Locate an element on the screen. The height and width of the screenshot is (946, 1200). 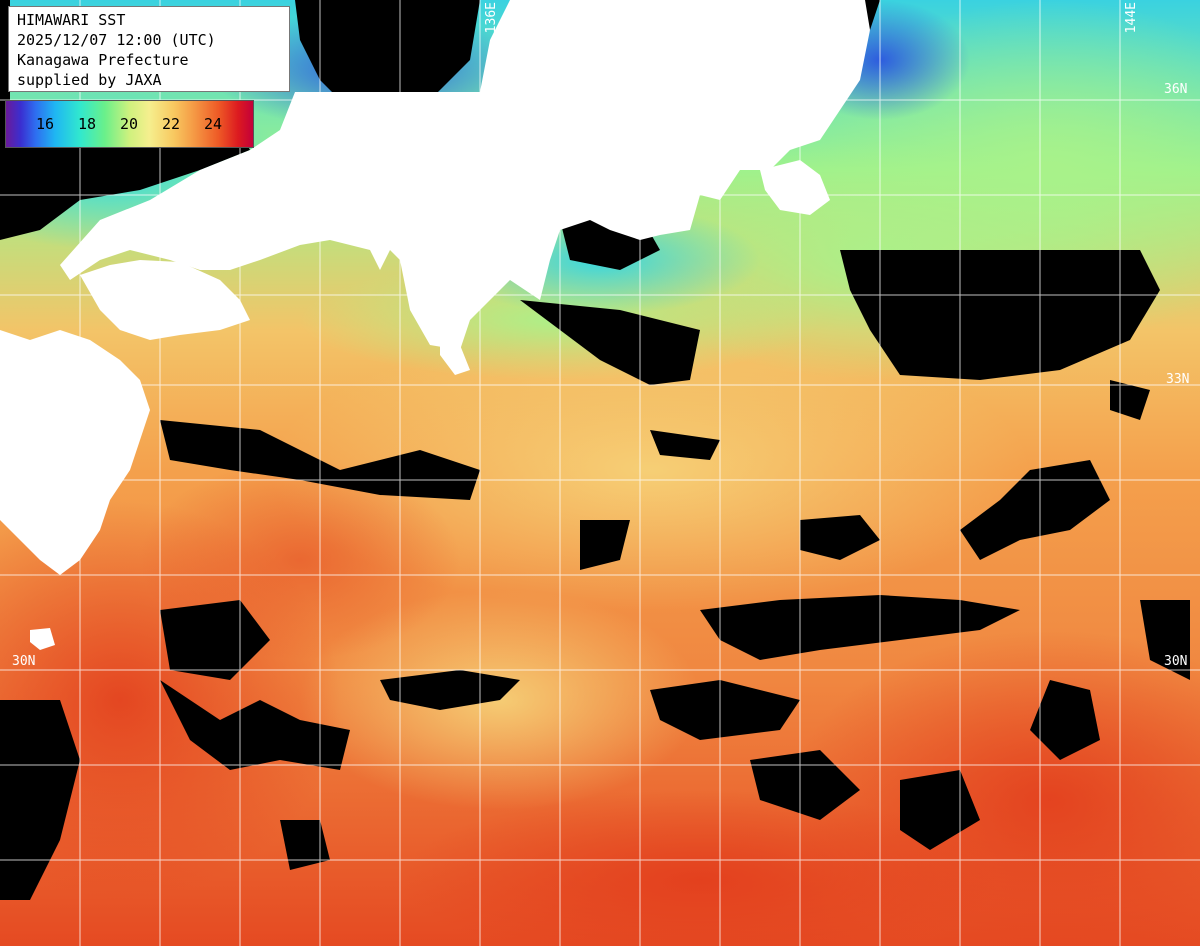
grid-label-36n: 36N is located at coordinates (1176, 89).